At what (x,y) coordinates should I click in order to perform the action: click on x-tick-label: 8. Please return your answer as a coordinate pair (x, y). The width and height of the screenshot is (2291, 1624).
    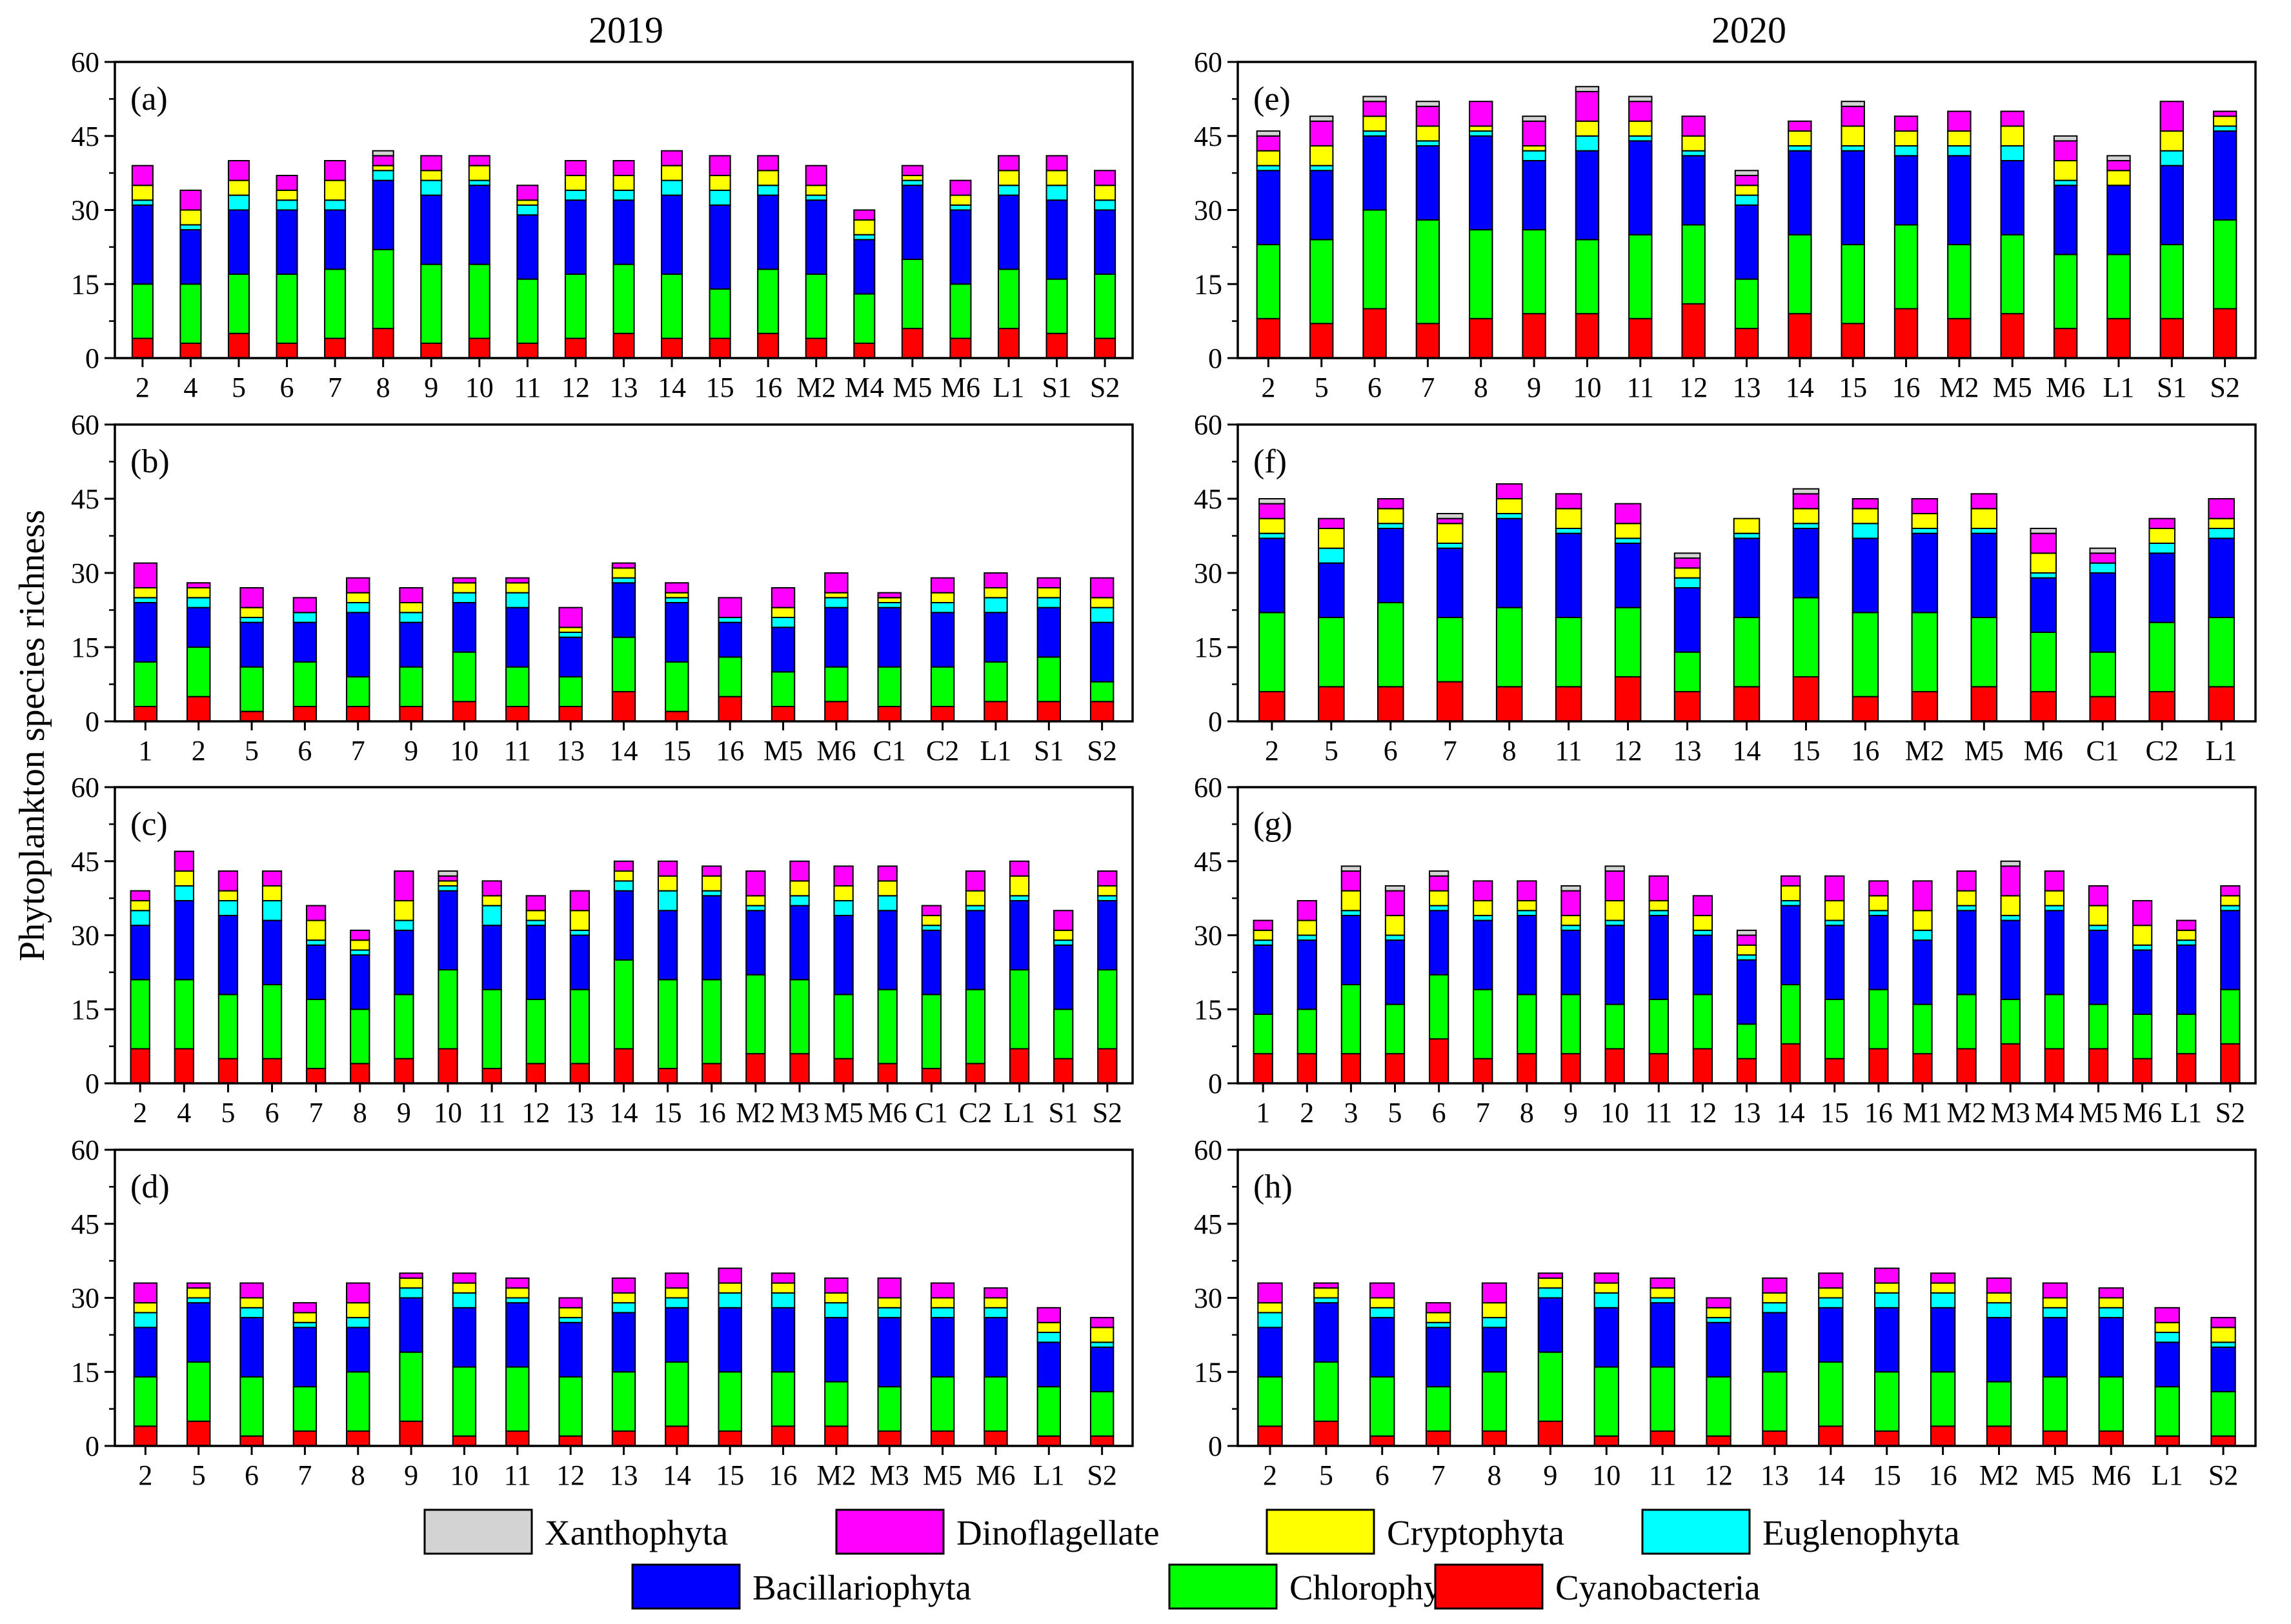
    Looking at the image, I should click on (1509, 751).